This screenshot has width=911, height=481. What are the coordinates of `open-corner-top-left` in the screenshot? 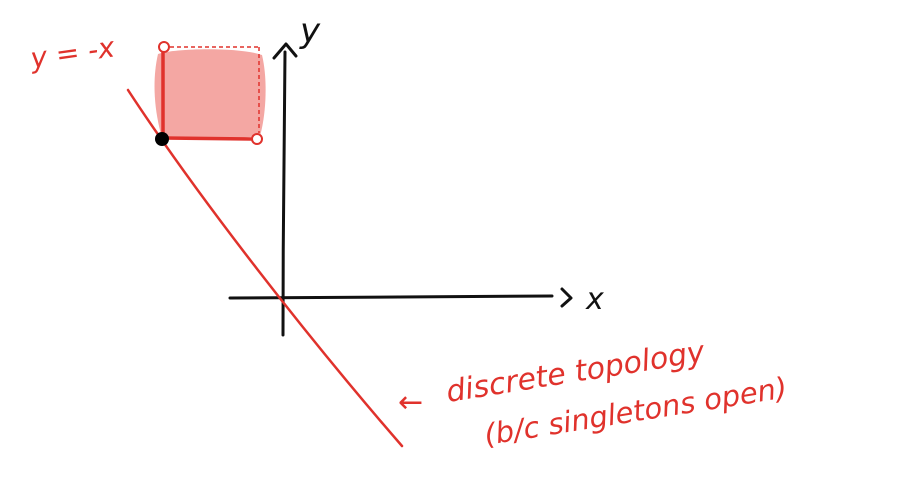 It's located at (164, 47).